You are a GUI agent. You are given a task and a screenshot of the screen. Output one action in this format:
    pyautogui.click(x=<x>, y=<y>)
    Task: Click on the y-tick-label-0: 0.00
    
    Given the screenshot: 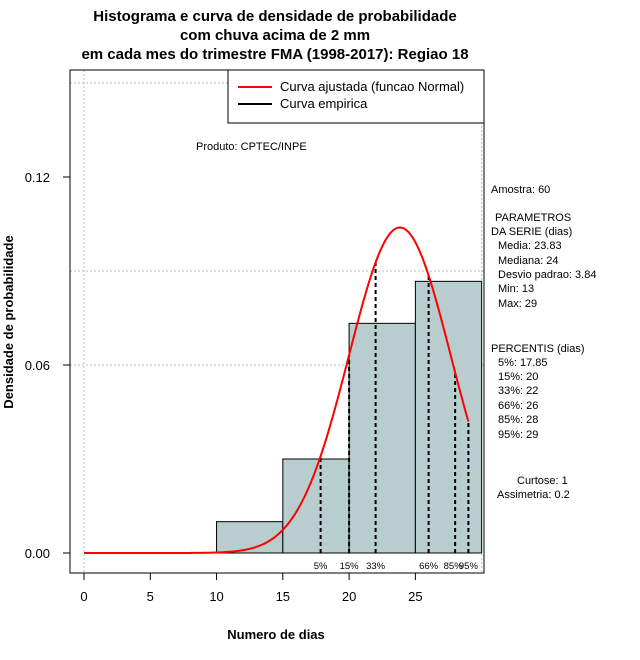 What is the action you would take?
    pyautogui.click(x=37, y=553)
    